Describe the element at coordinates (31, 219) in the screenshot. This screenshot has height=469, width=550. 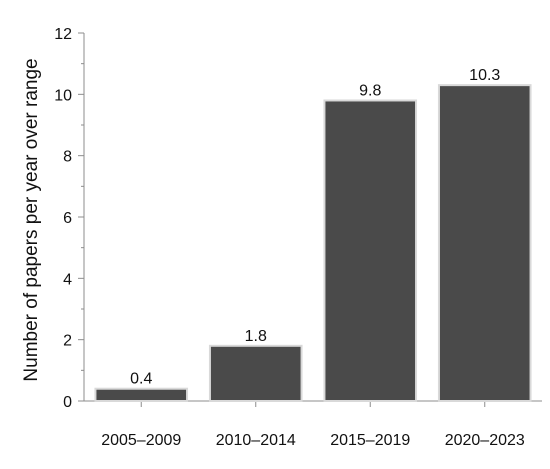
I see `y-axis-title: Number of papers per year over range` at that location.